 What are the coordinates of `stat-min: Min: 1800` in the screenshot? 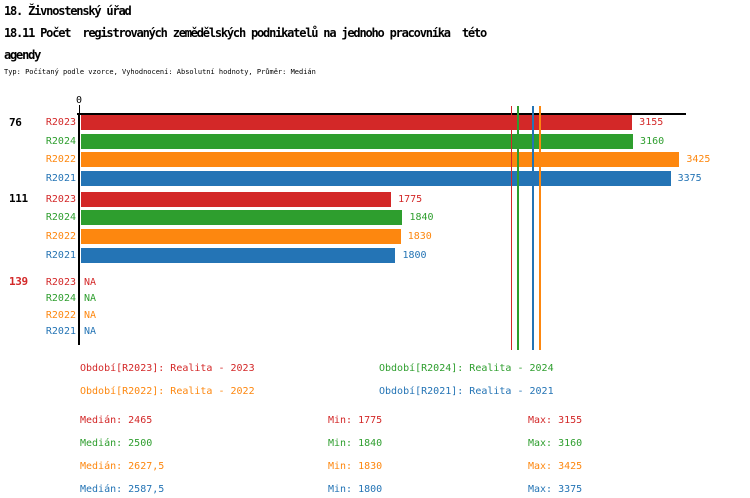 It's located at (355, 489).